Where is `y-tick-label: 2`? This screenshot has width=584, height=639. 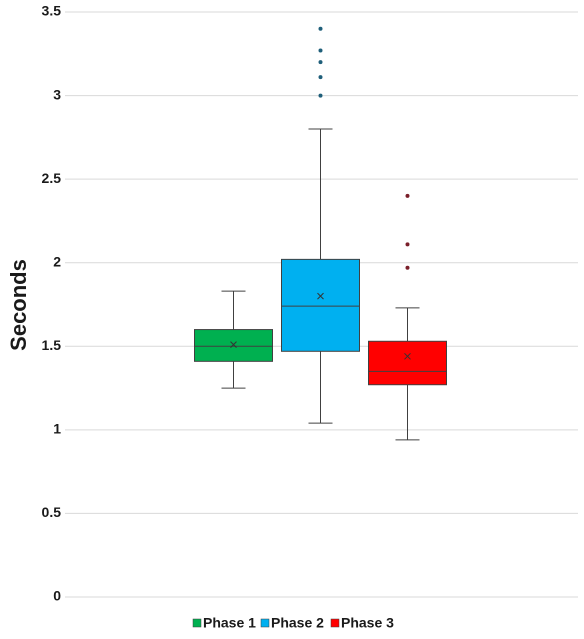
y-tick-label: 2 is located at coordinates (57, 261).